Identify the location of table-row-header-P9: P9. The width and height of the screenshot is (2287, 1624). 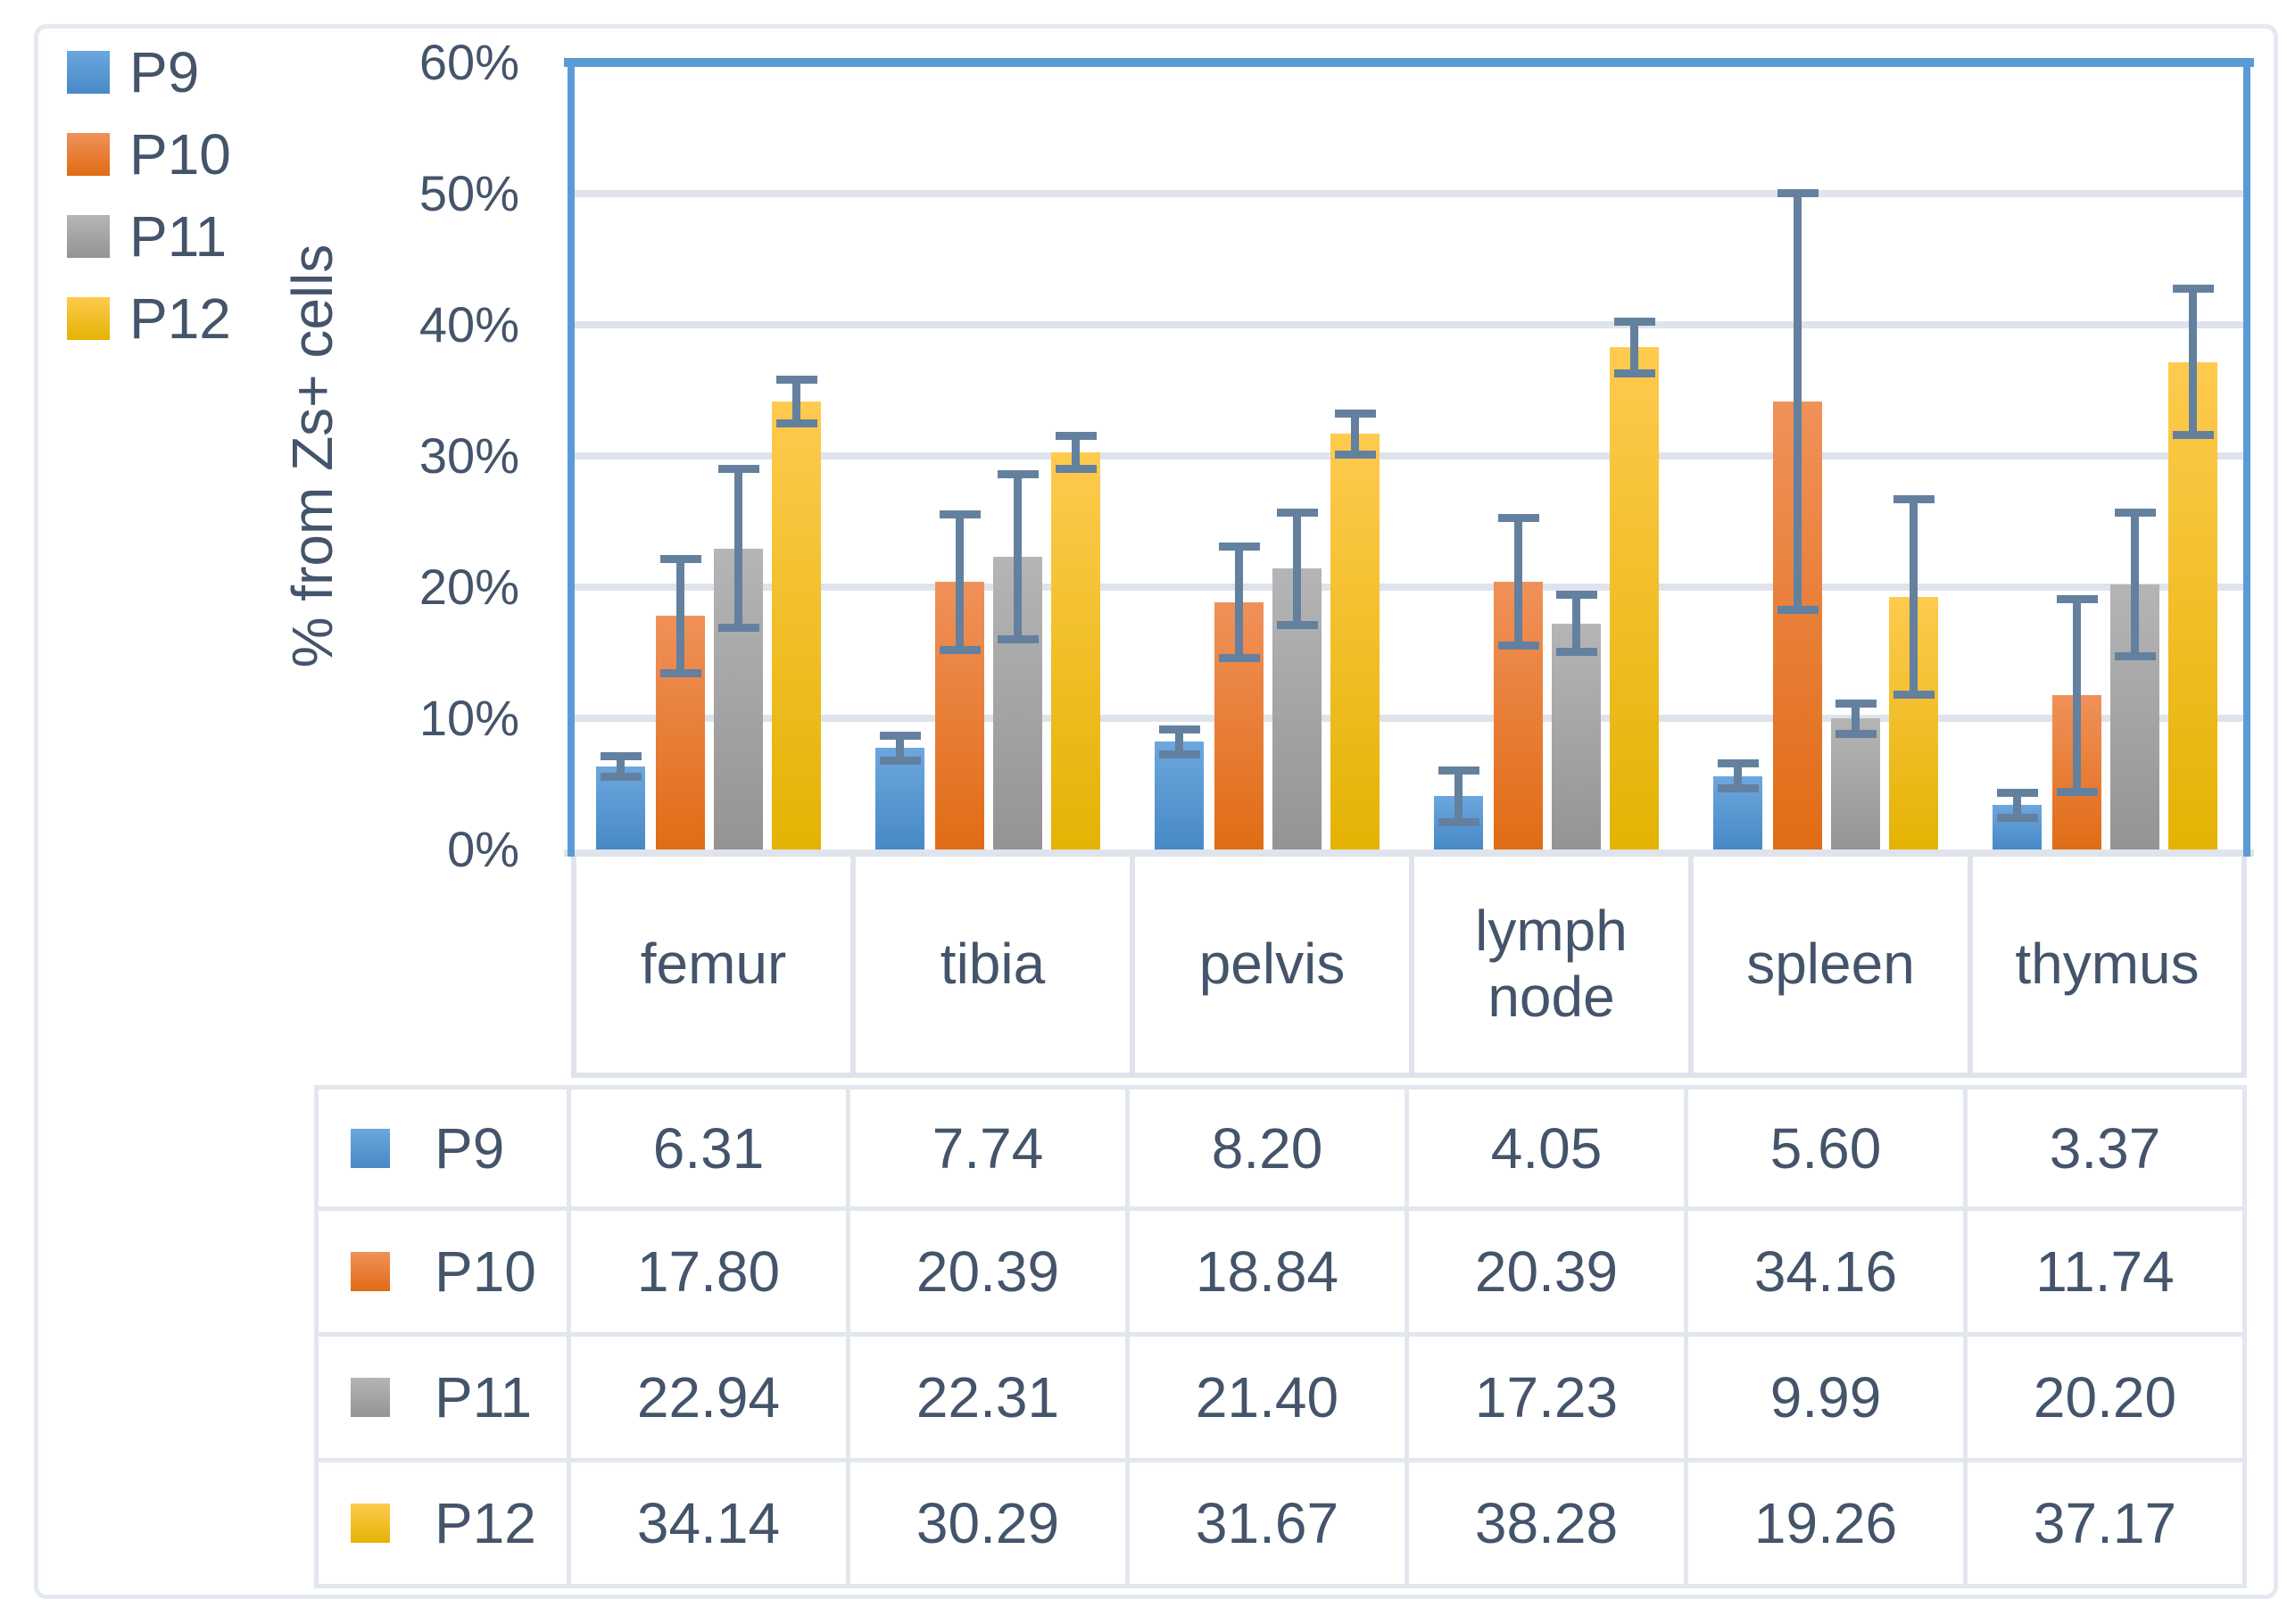
(442, 1148).